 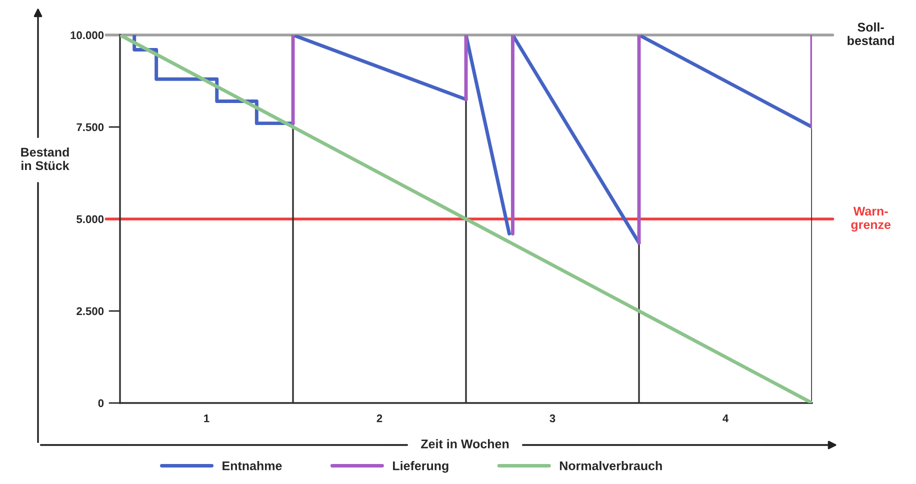 I want to click on x-axis-title: Zeit in Wochen, so click(x=465, y=443).